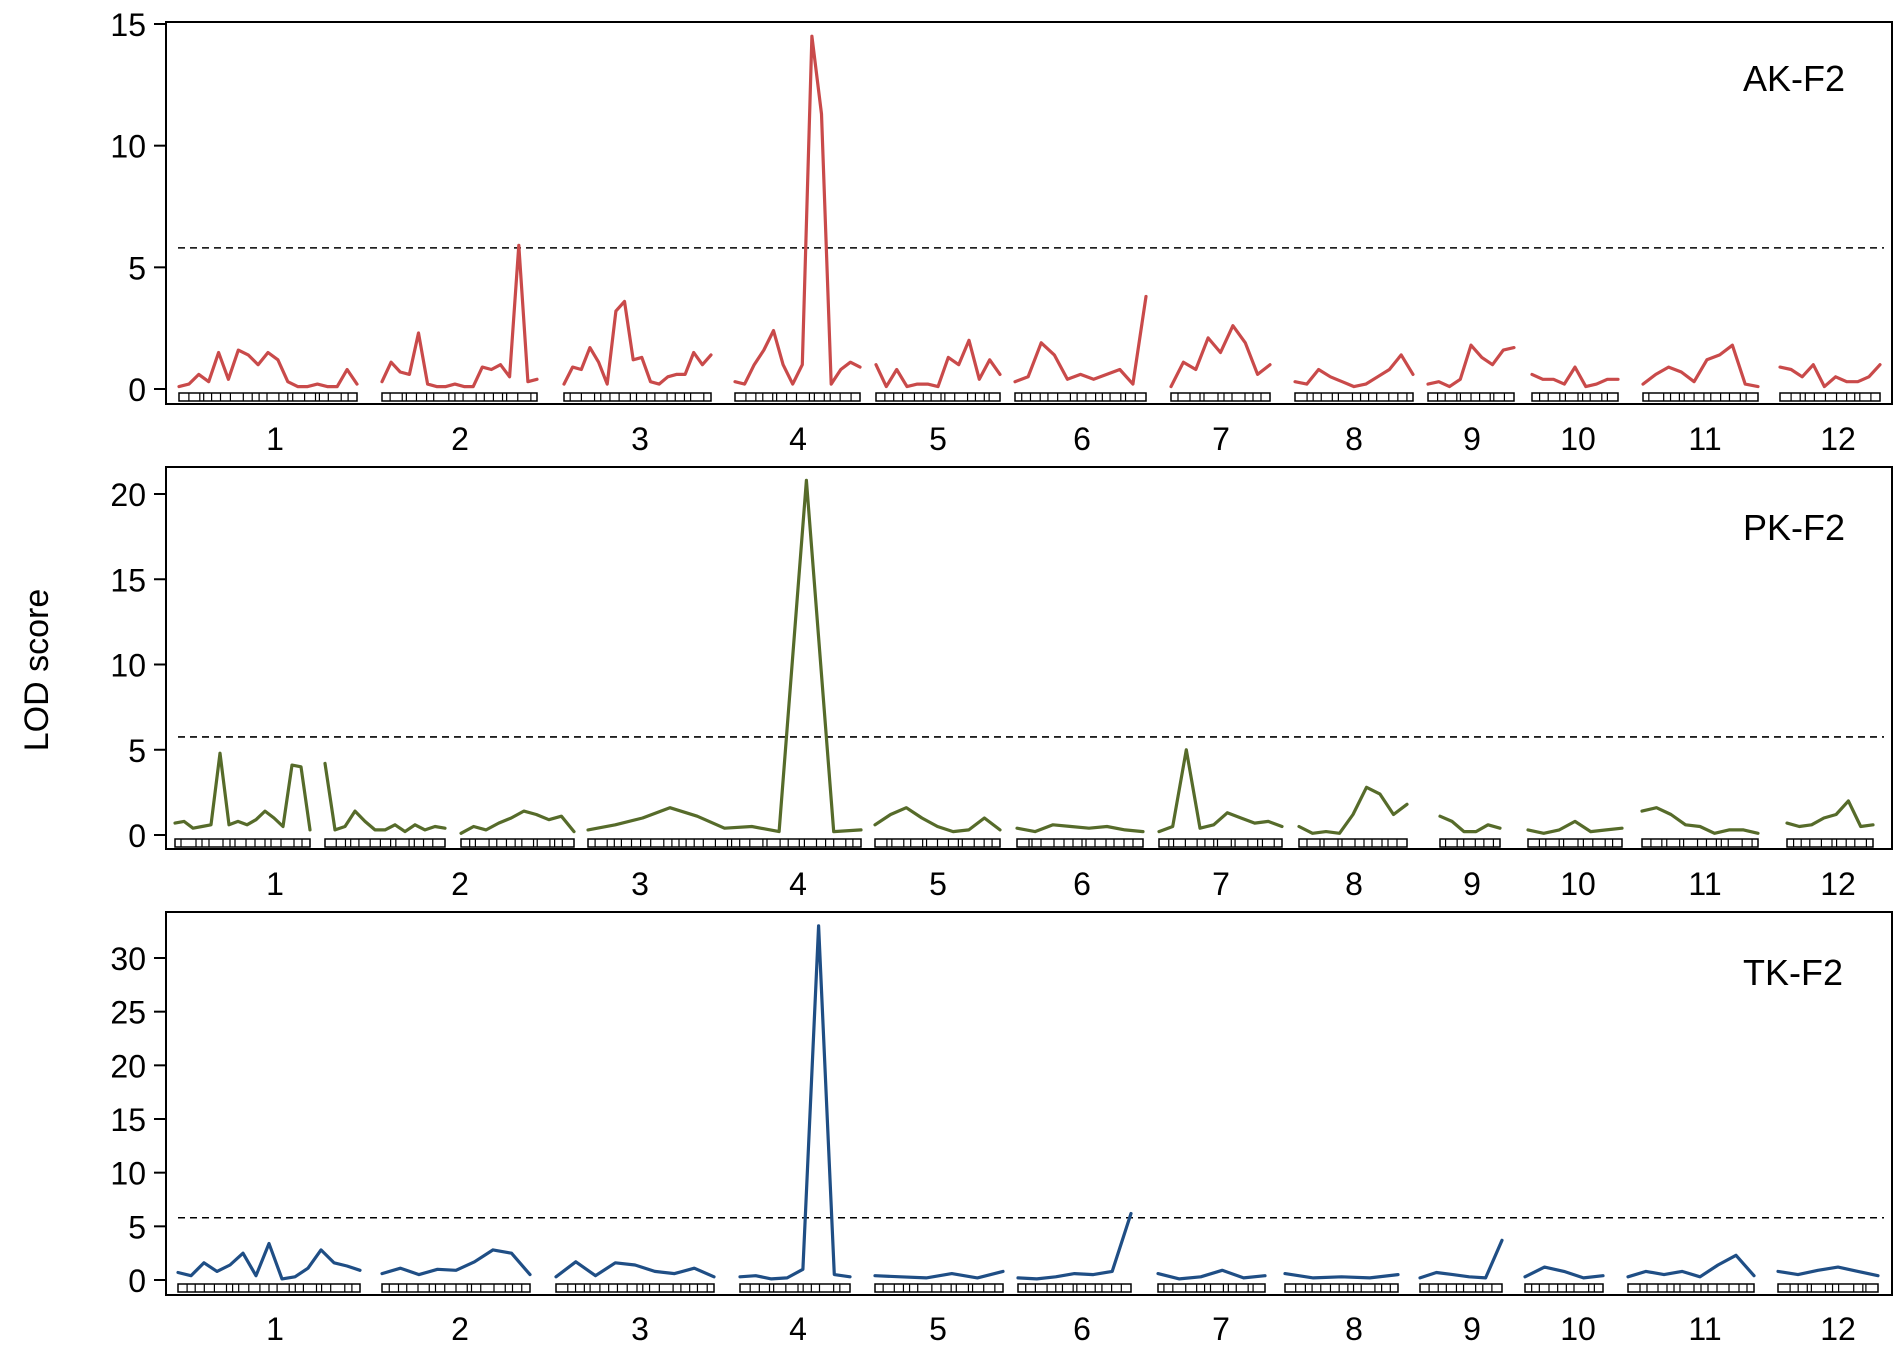 The image size is (1901, 1356). What do you see at coordinates (460, 884) in the screenshot?
I see `chromosome-label: 2` at bounding box center [460, 884].